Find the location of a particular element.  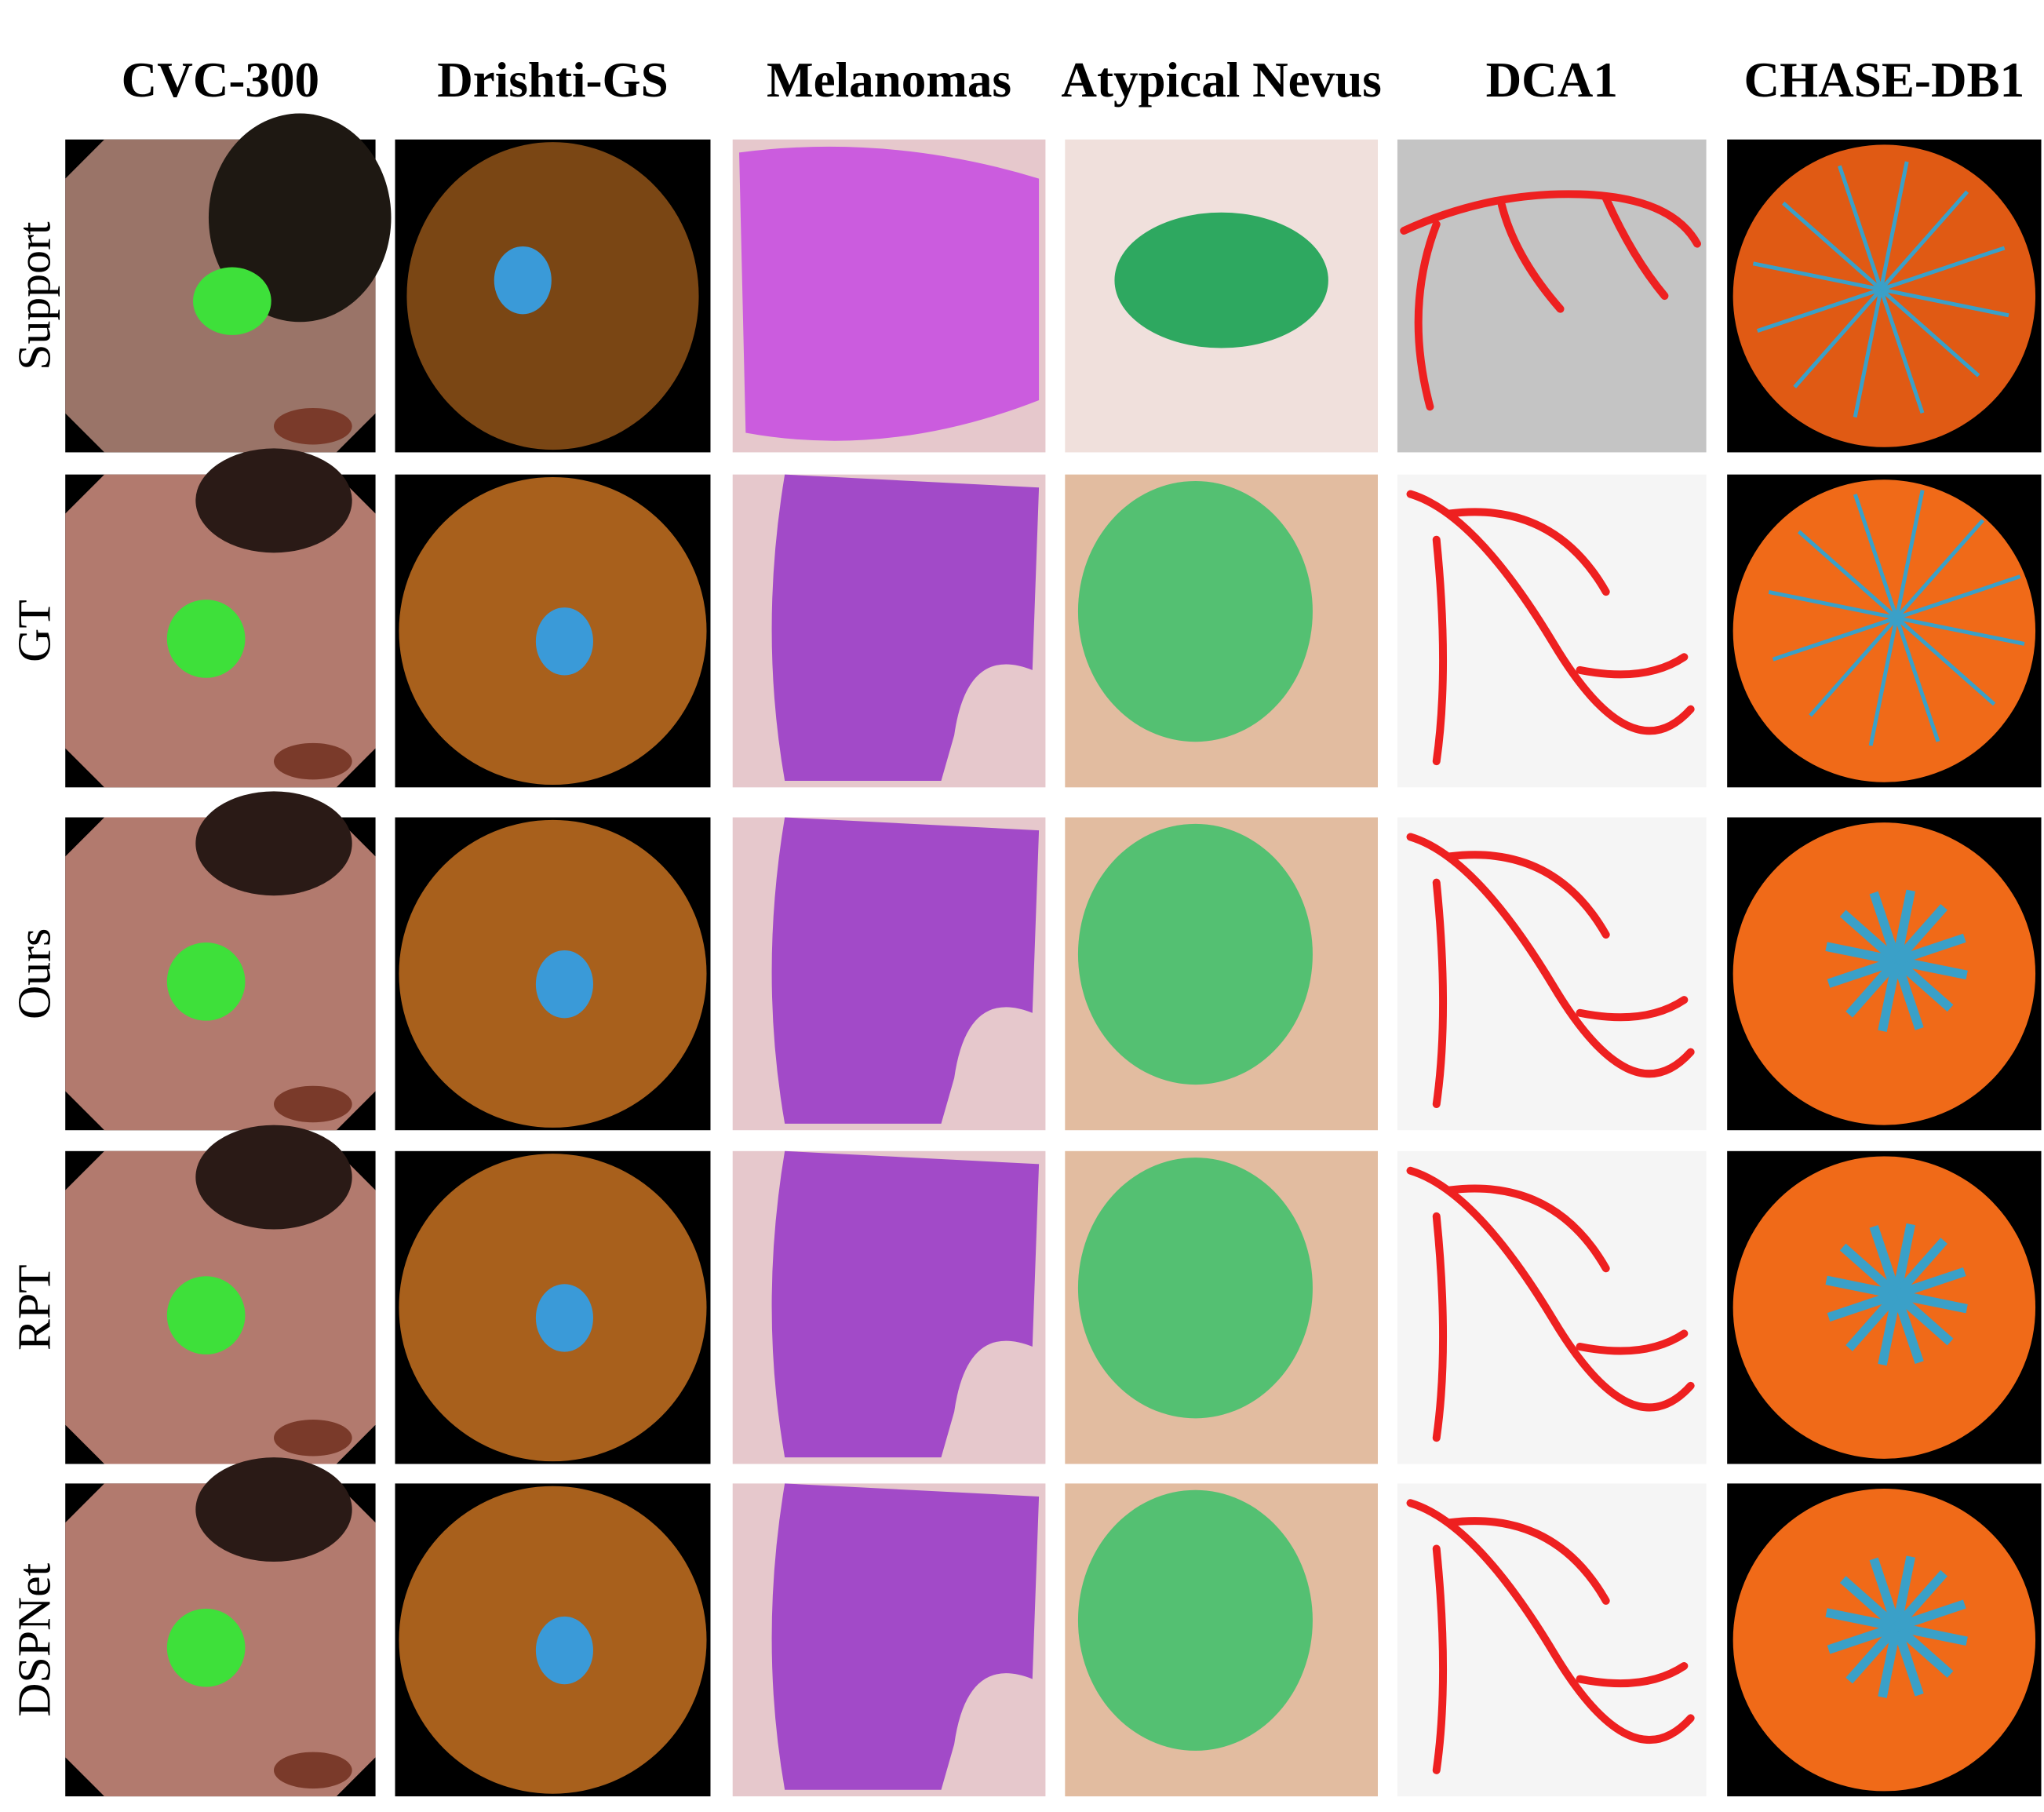

row-label: Ours is located at coordinates (34, 973).